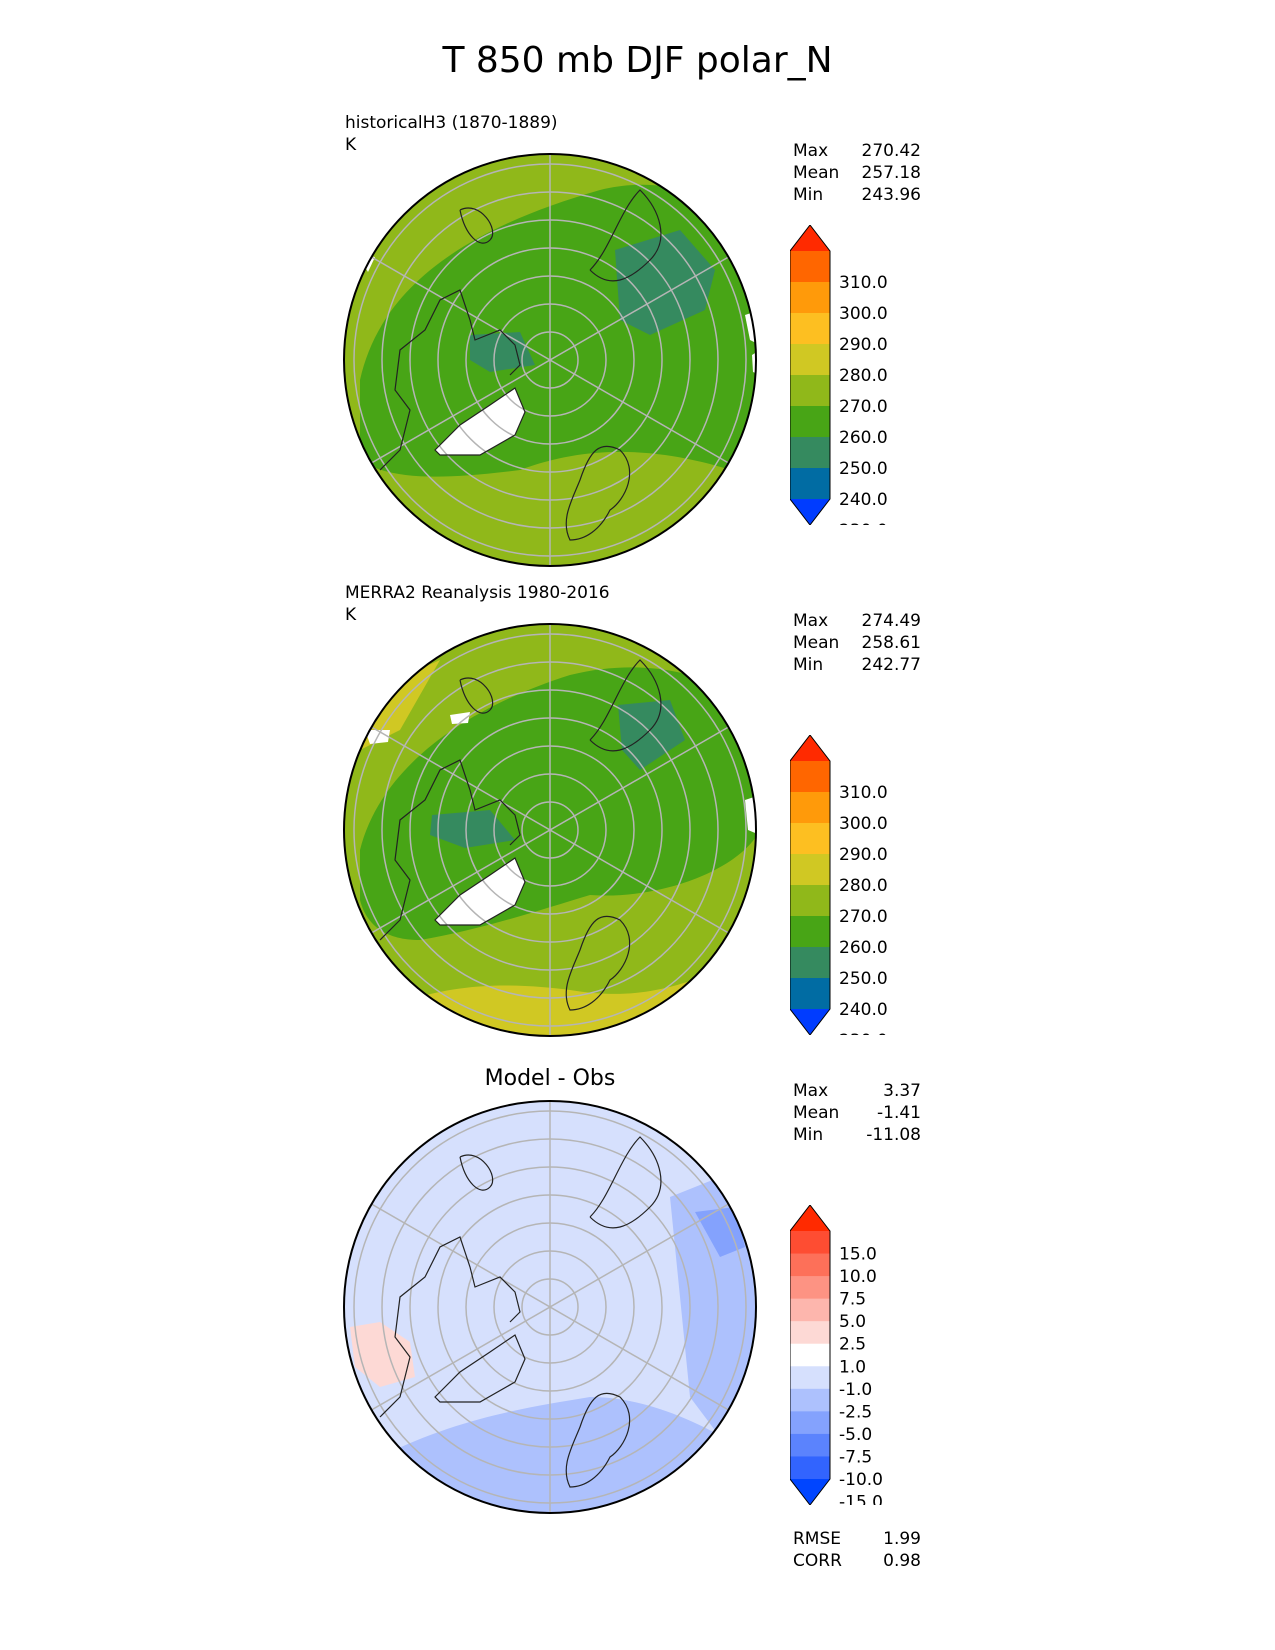 This screenshot has width=1275, height=1650. Describe the element at coordinates (858, 1255) in the screenshot. I see `colorbar-tick-label: 15.0` at that location.